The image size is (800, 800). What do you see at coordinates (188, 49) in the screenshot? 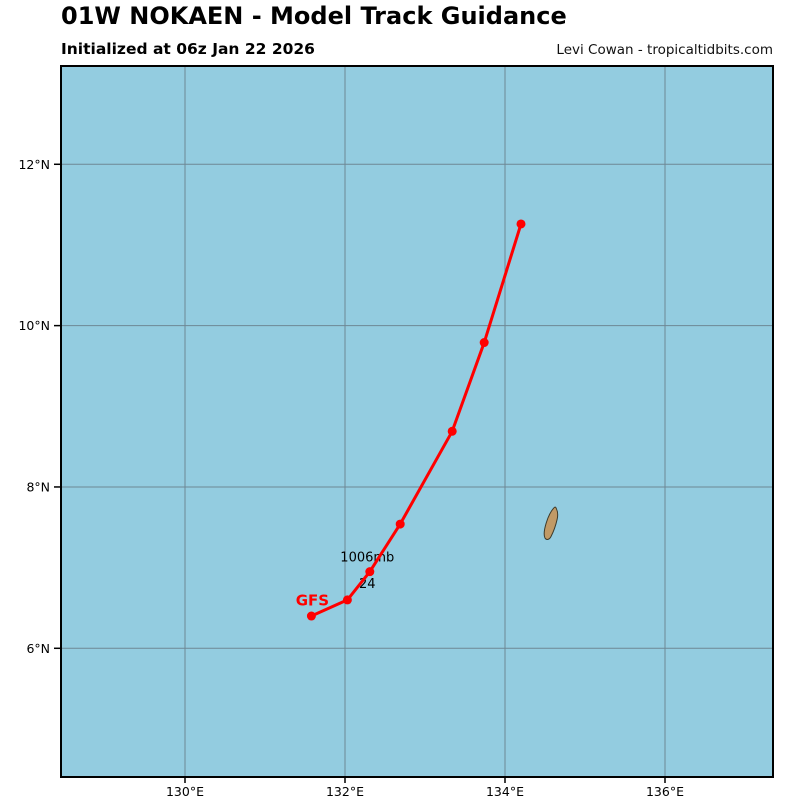
I see `init-time-subtitle: Initialized at 06z Jan 22 2026` at bounding box center [188, 49].